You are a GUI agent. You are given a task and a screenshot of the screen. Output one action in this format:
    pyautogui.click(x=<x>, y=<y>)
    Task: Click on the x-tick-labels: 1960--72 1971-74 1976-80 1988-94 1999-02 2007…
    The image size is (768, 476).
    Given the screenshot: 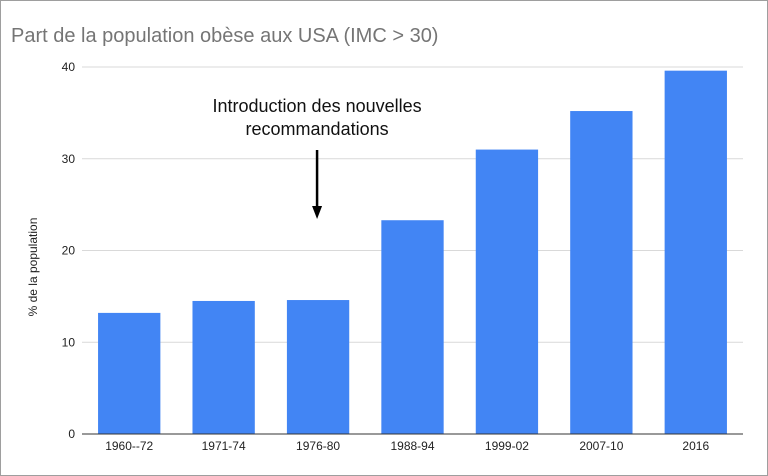 What is the action you would take?
    pyautogui.click(x=407, y=446)
    